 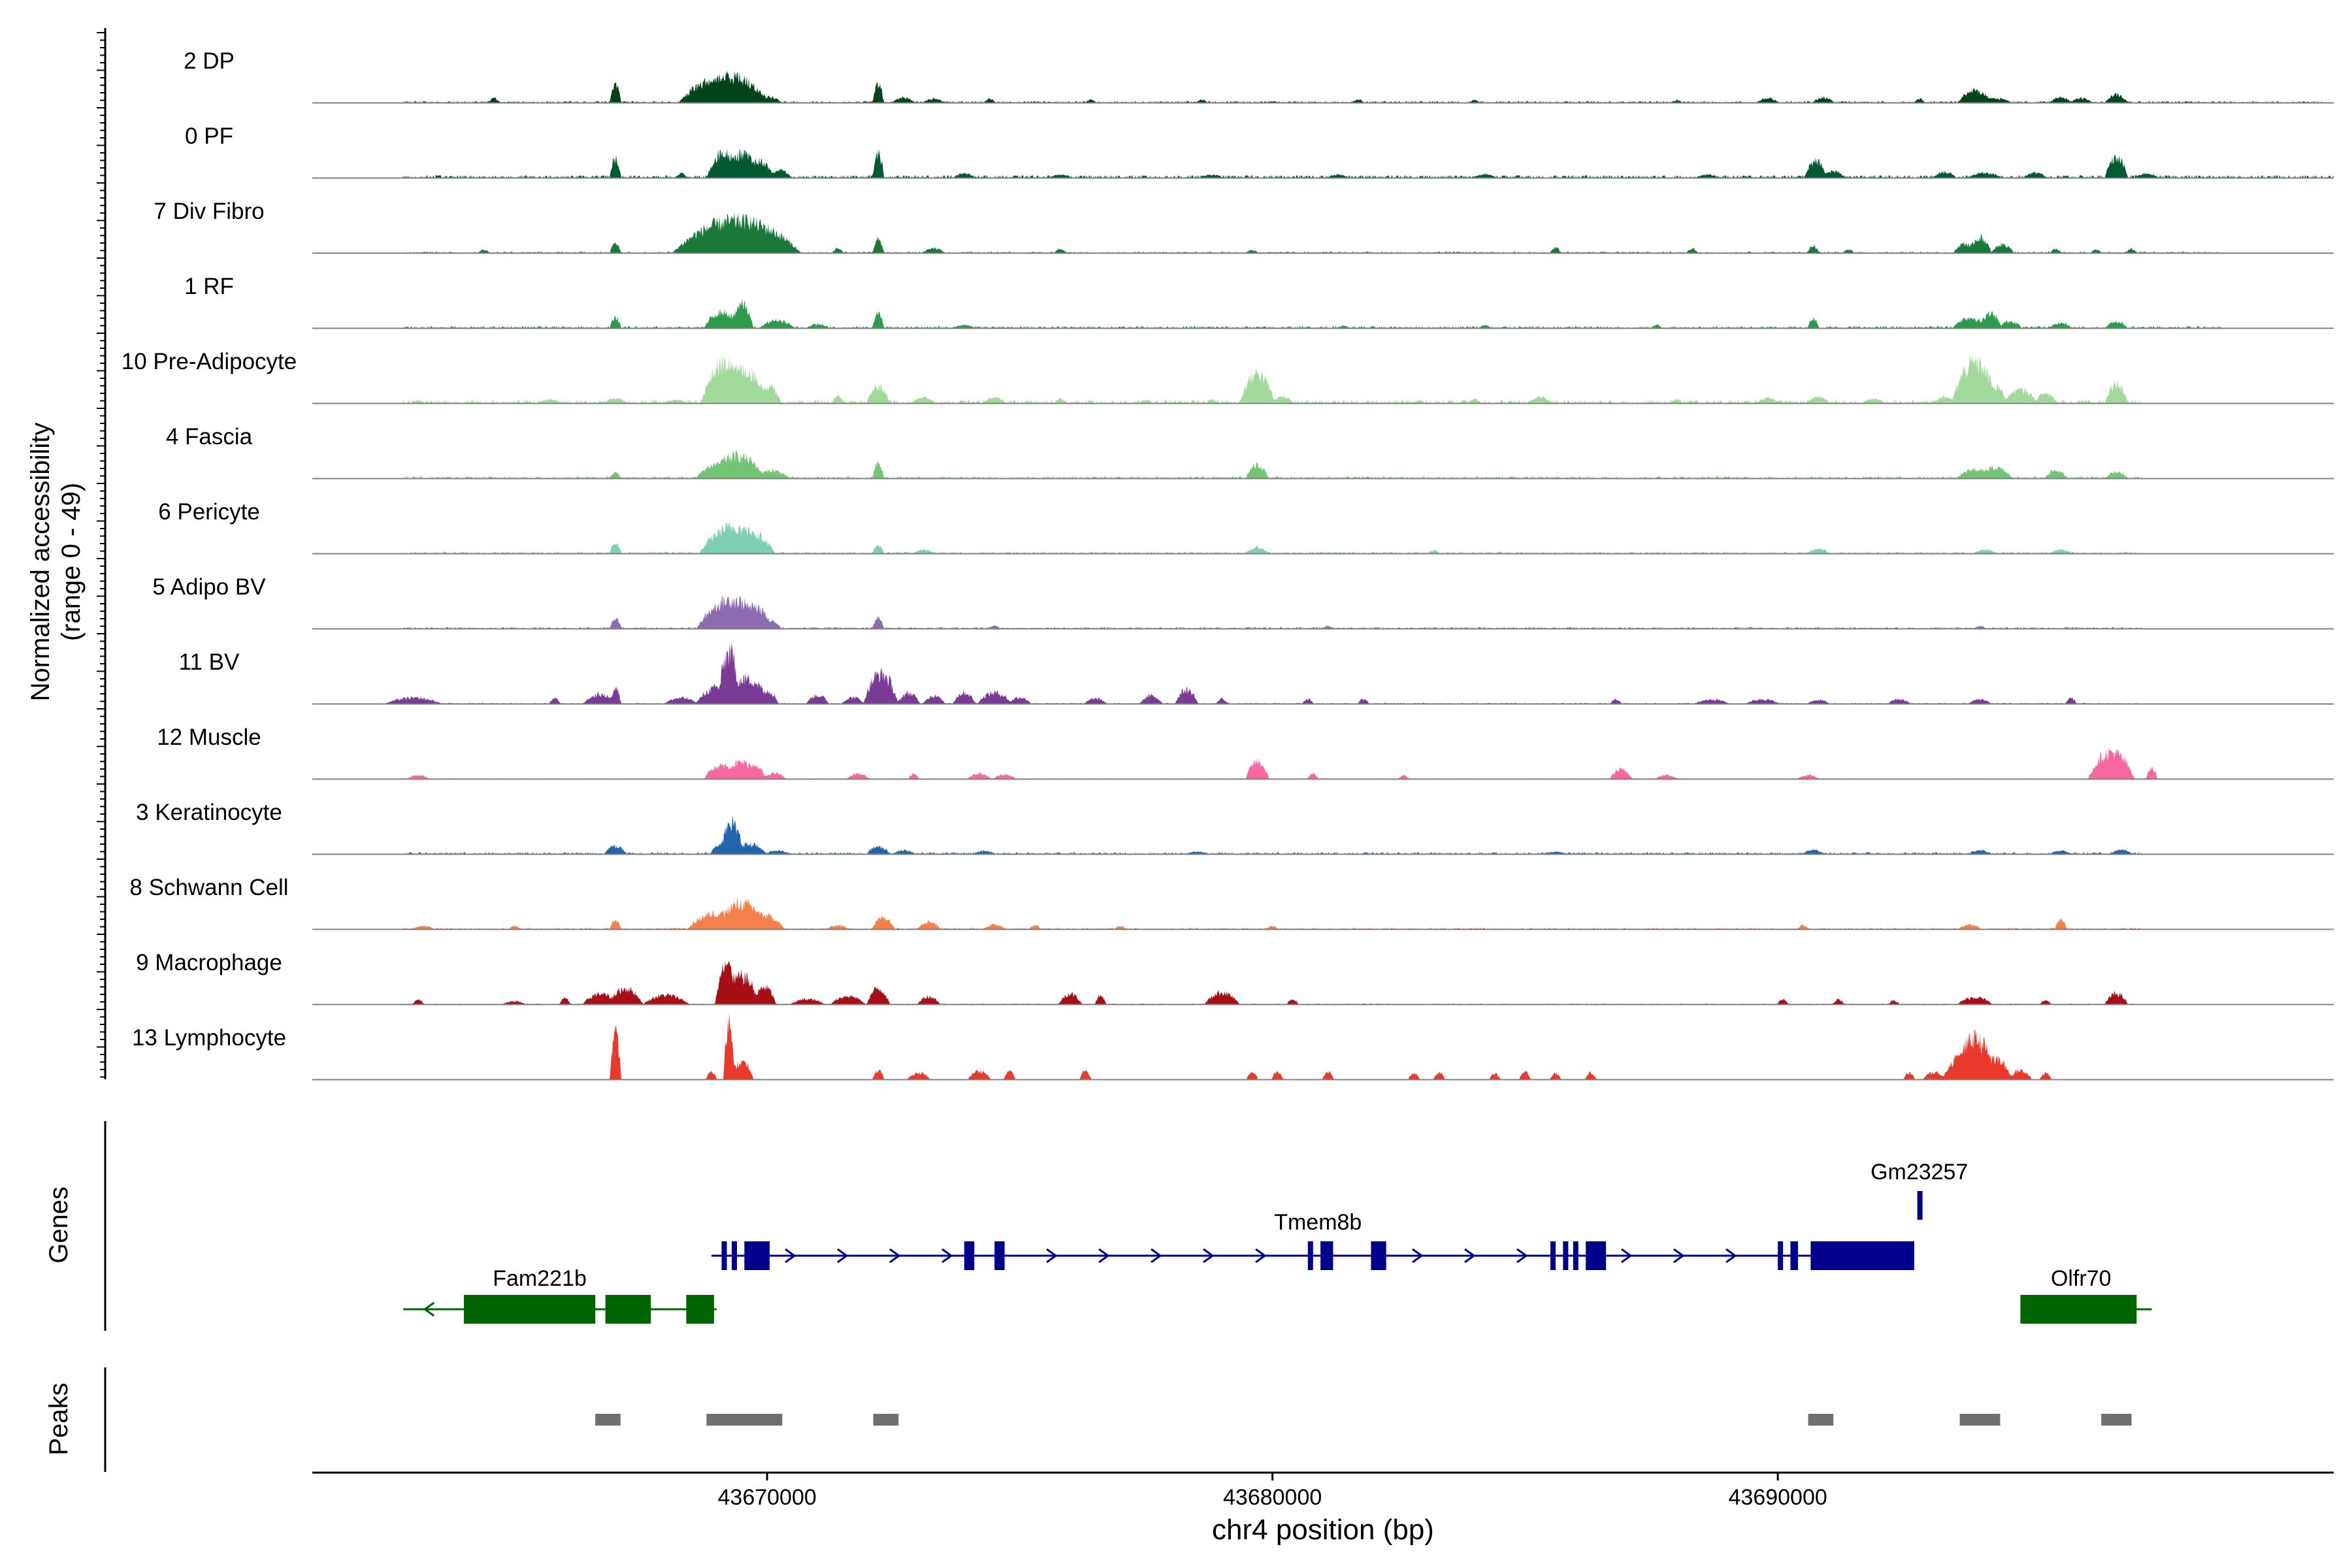 I want to click on tracks-axis-ticks, so click(x=101, y=555).